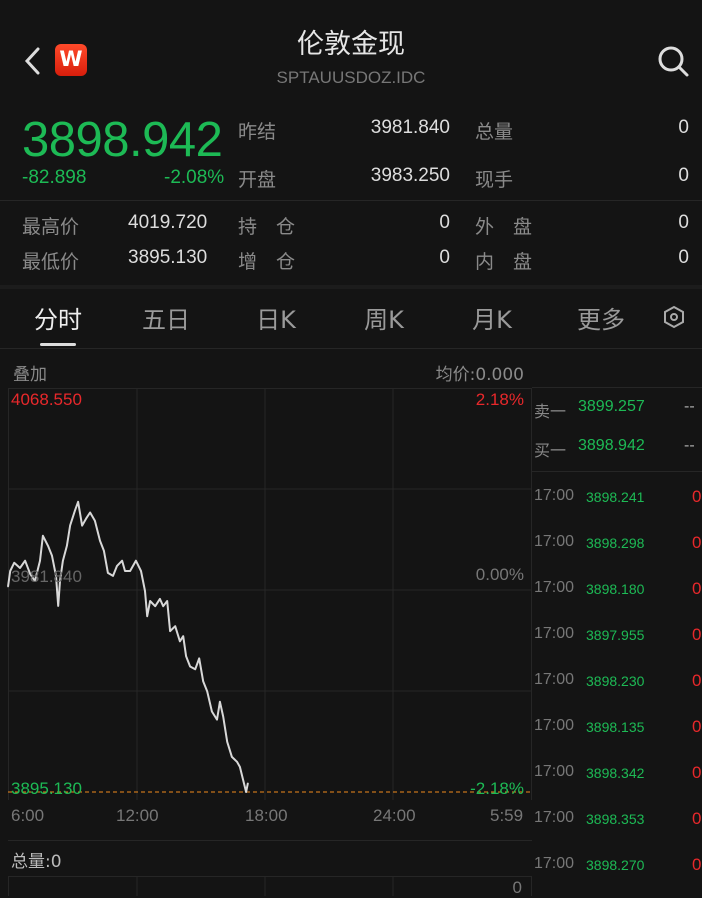  I want to click on avg-price: 均价:0.000, so click(479, 375).